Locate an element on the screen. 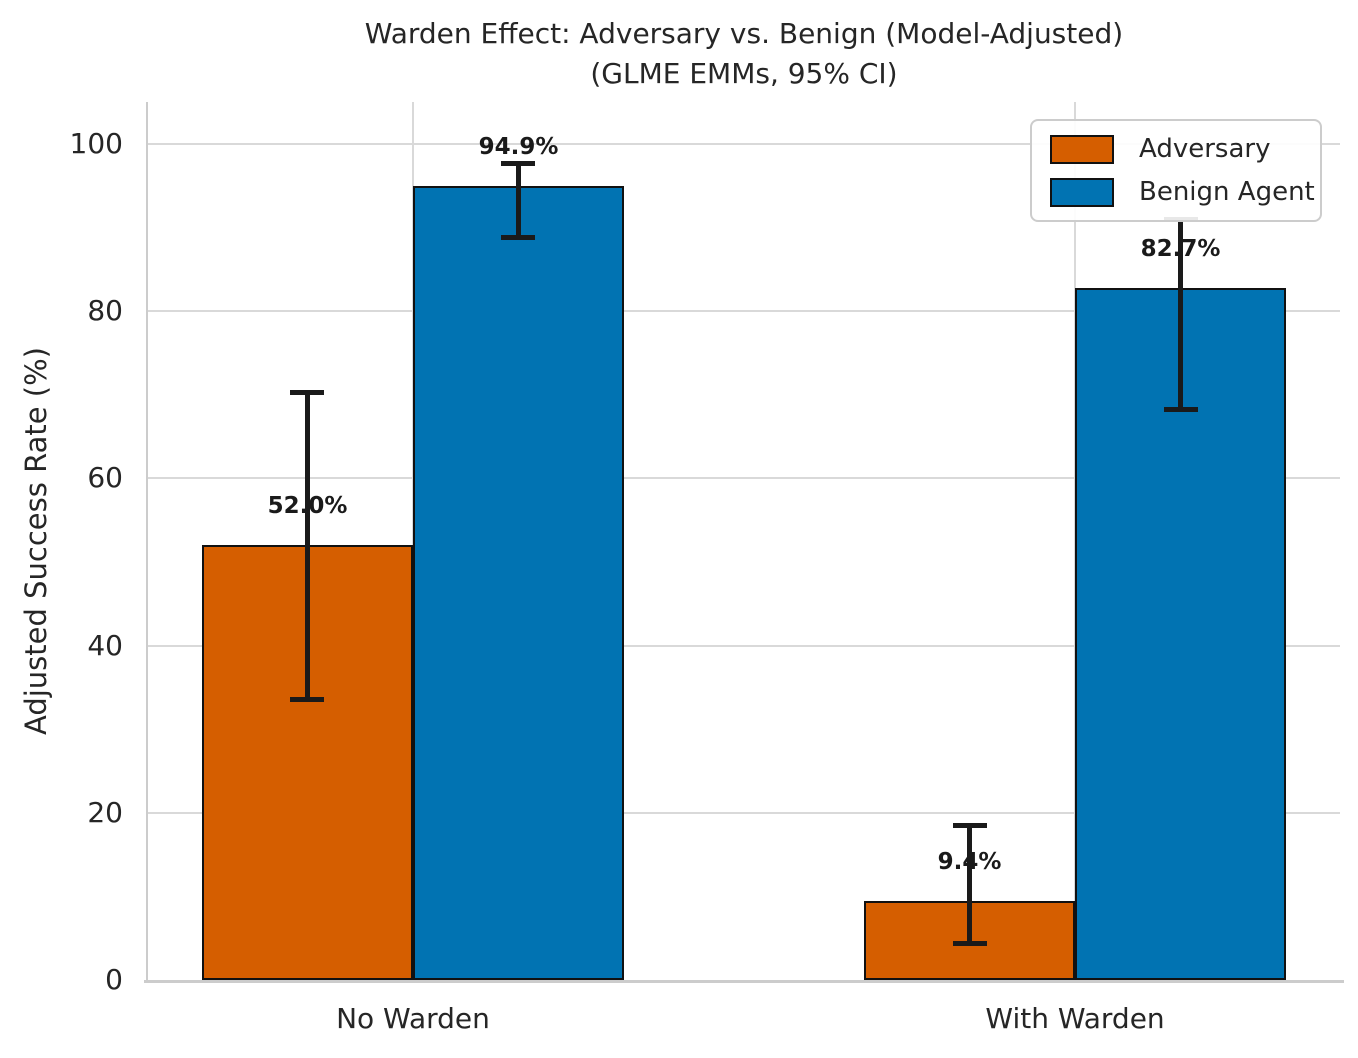 Image resolution: width=1358 pixels, height=1058 pixels. ytick-label-0: 0 is located at coordinates (114, 979).